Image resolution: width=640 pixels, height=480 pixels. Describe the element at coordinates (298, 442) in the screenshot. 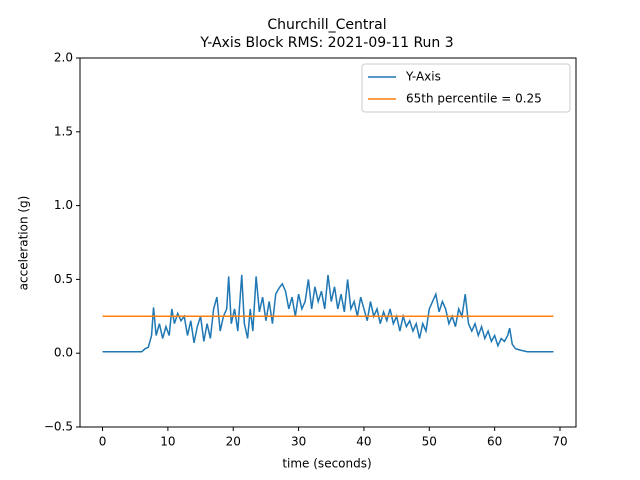

I see `x-tick-label: 30` at that location.